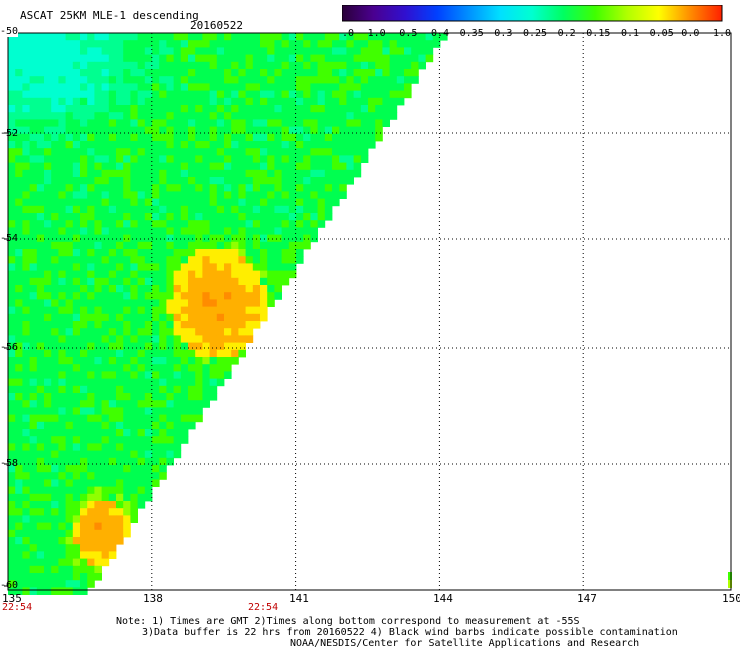 The height and width of the screenshot is (650, 740). Describe the element at coordinates (9, 347) in the screenshot. I see `lat-tick-56: -56` at that location.